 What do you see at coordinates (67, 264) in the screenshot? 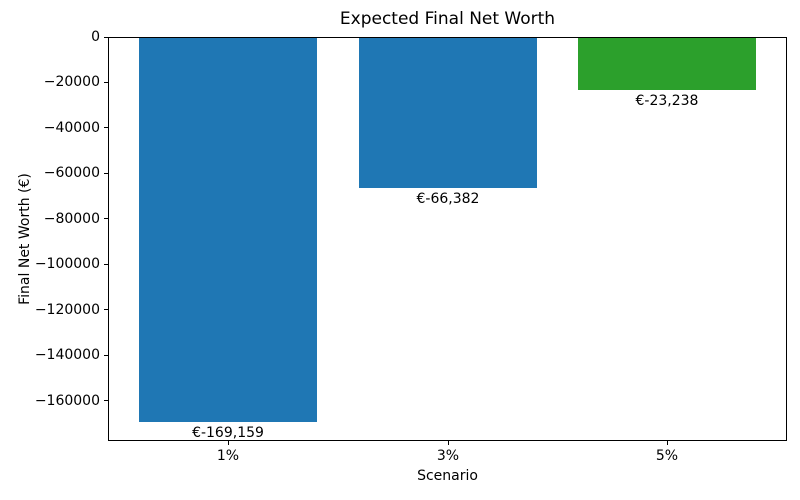
I see `y-tick-label: −100000` at bounding box center [67, 264].